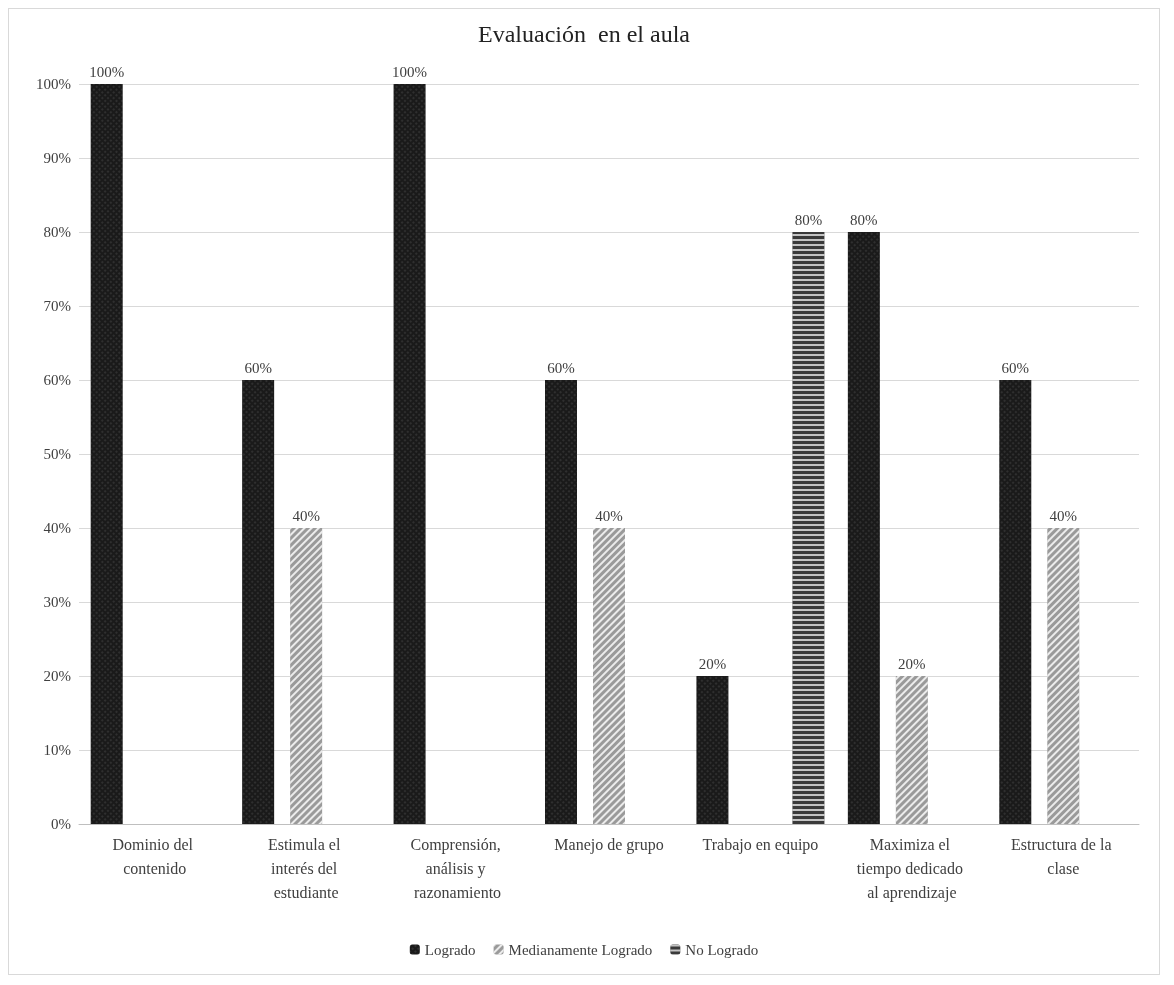  Describe the element at coordinates (154, 856) in the screenshot. I see `x-tick-label: Dominio del contenido` at that location.